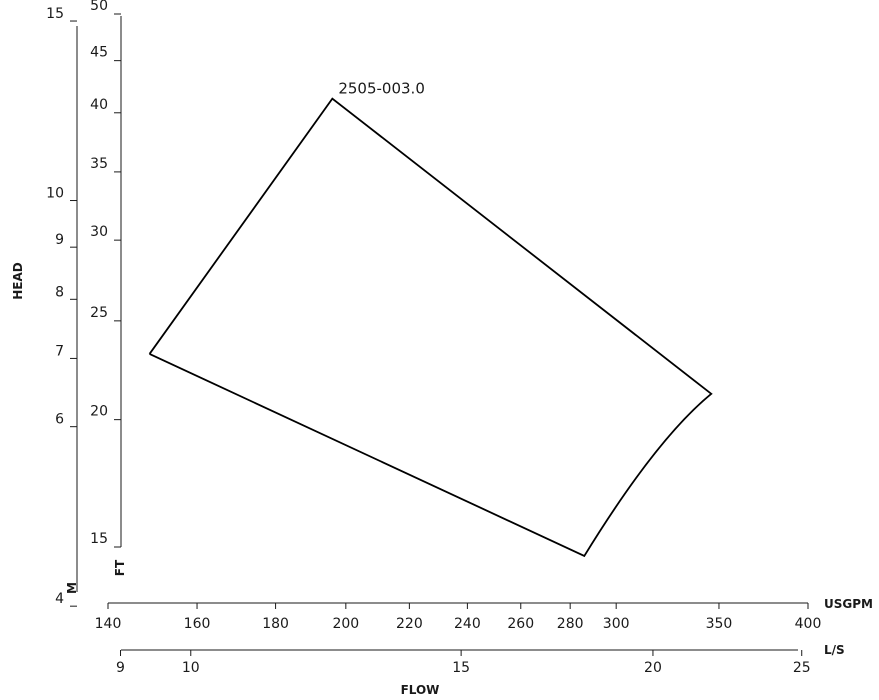 The width and height of the screenshot is (879, 700). I want to click on ls-tick-label: 20, so click(653, 668).